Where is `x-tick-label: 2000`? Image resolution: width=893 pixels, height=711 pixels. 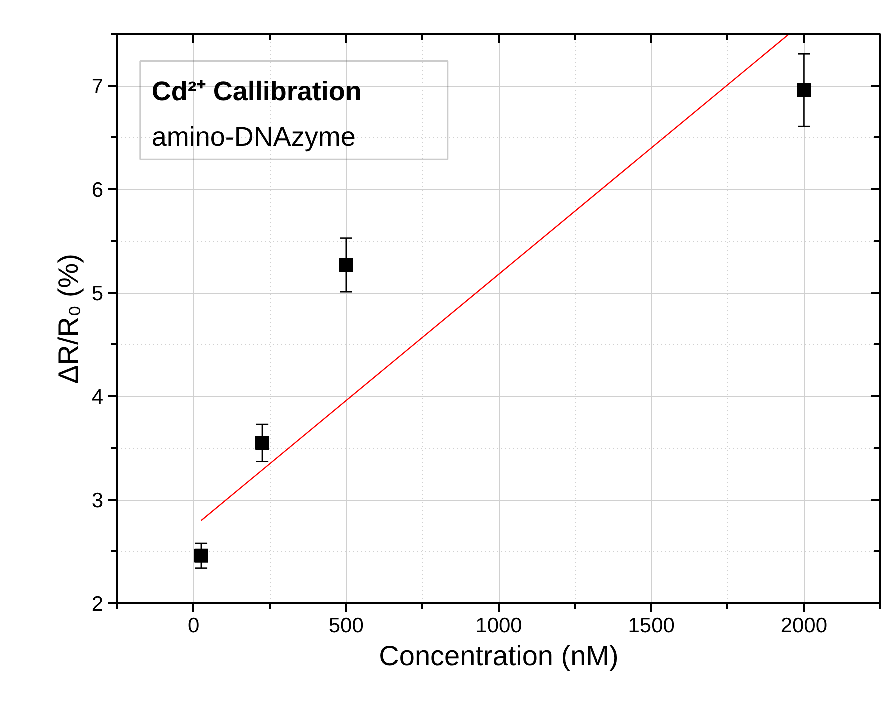 x-tick-label: 2000 is located at coordinates (804, 626).